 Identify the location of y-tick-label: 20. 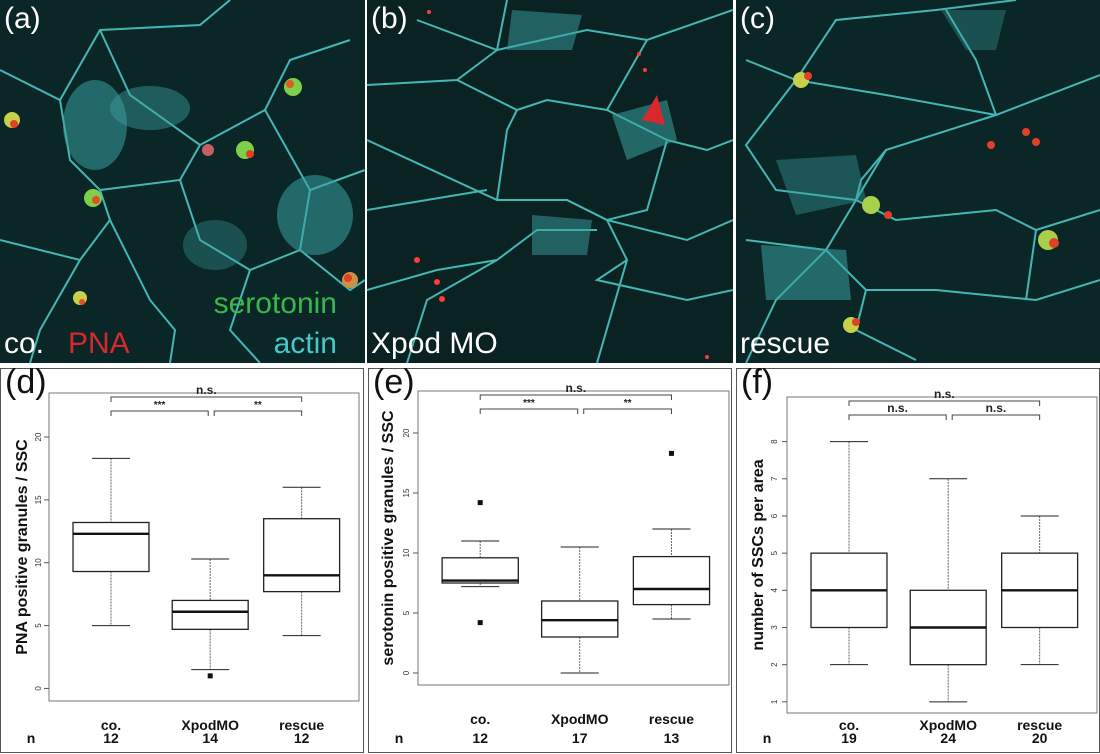
(406, 432).